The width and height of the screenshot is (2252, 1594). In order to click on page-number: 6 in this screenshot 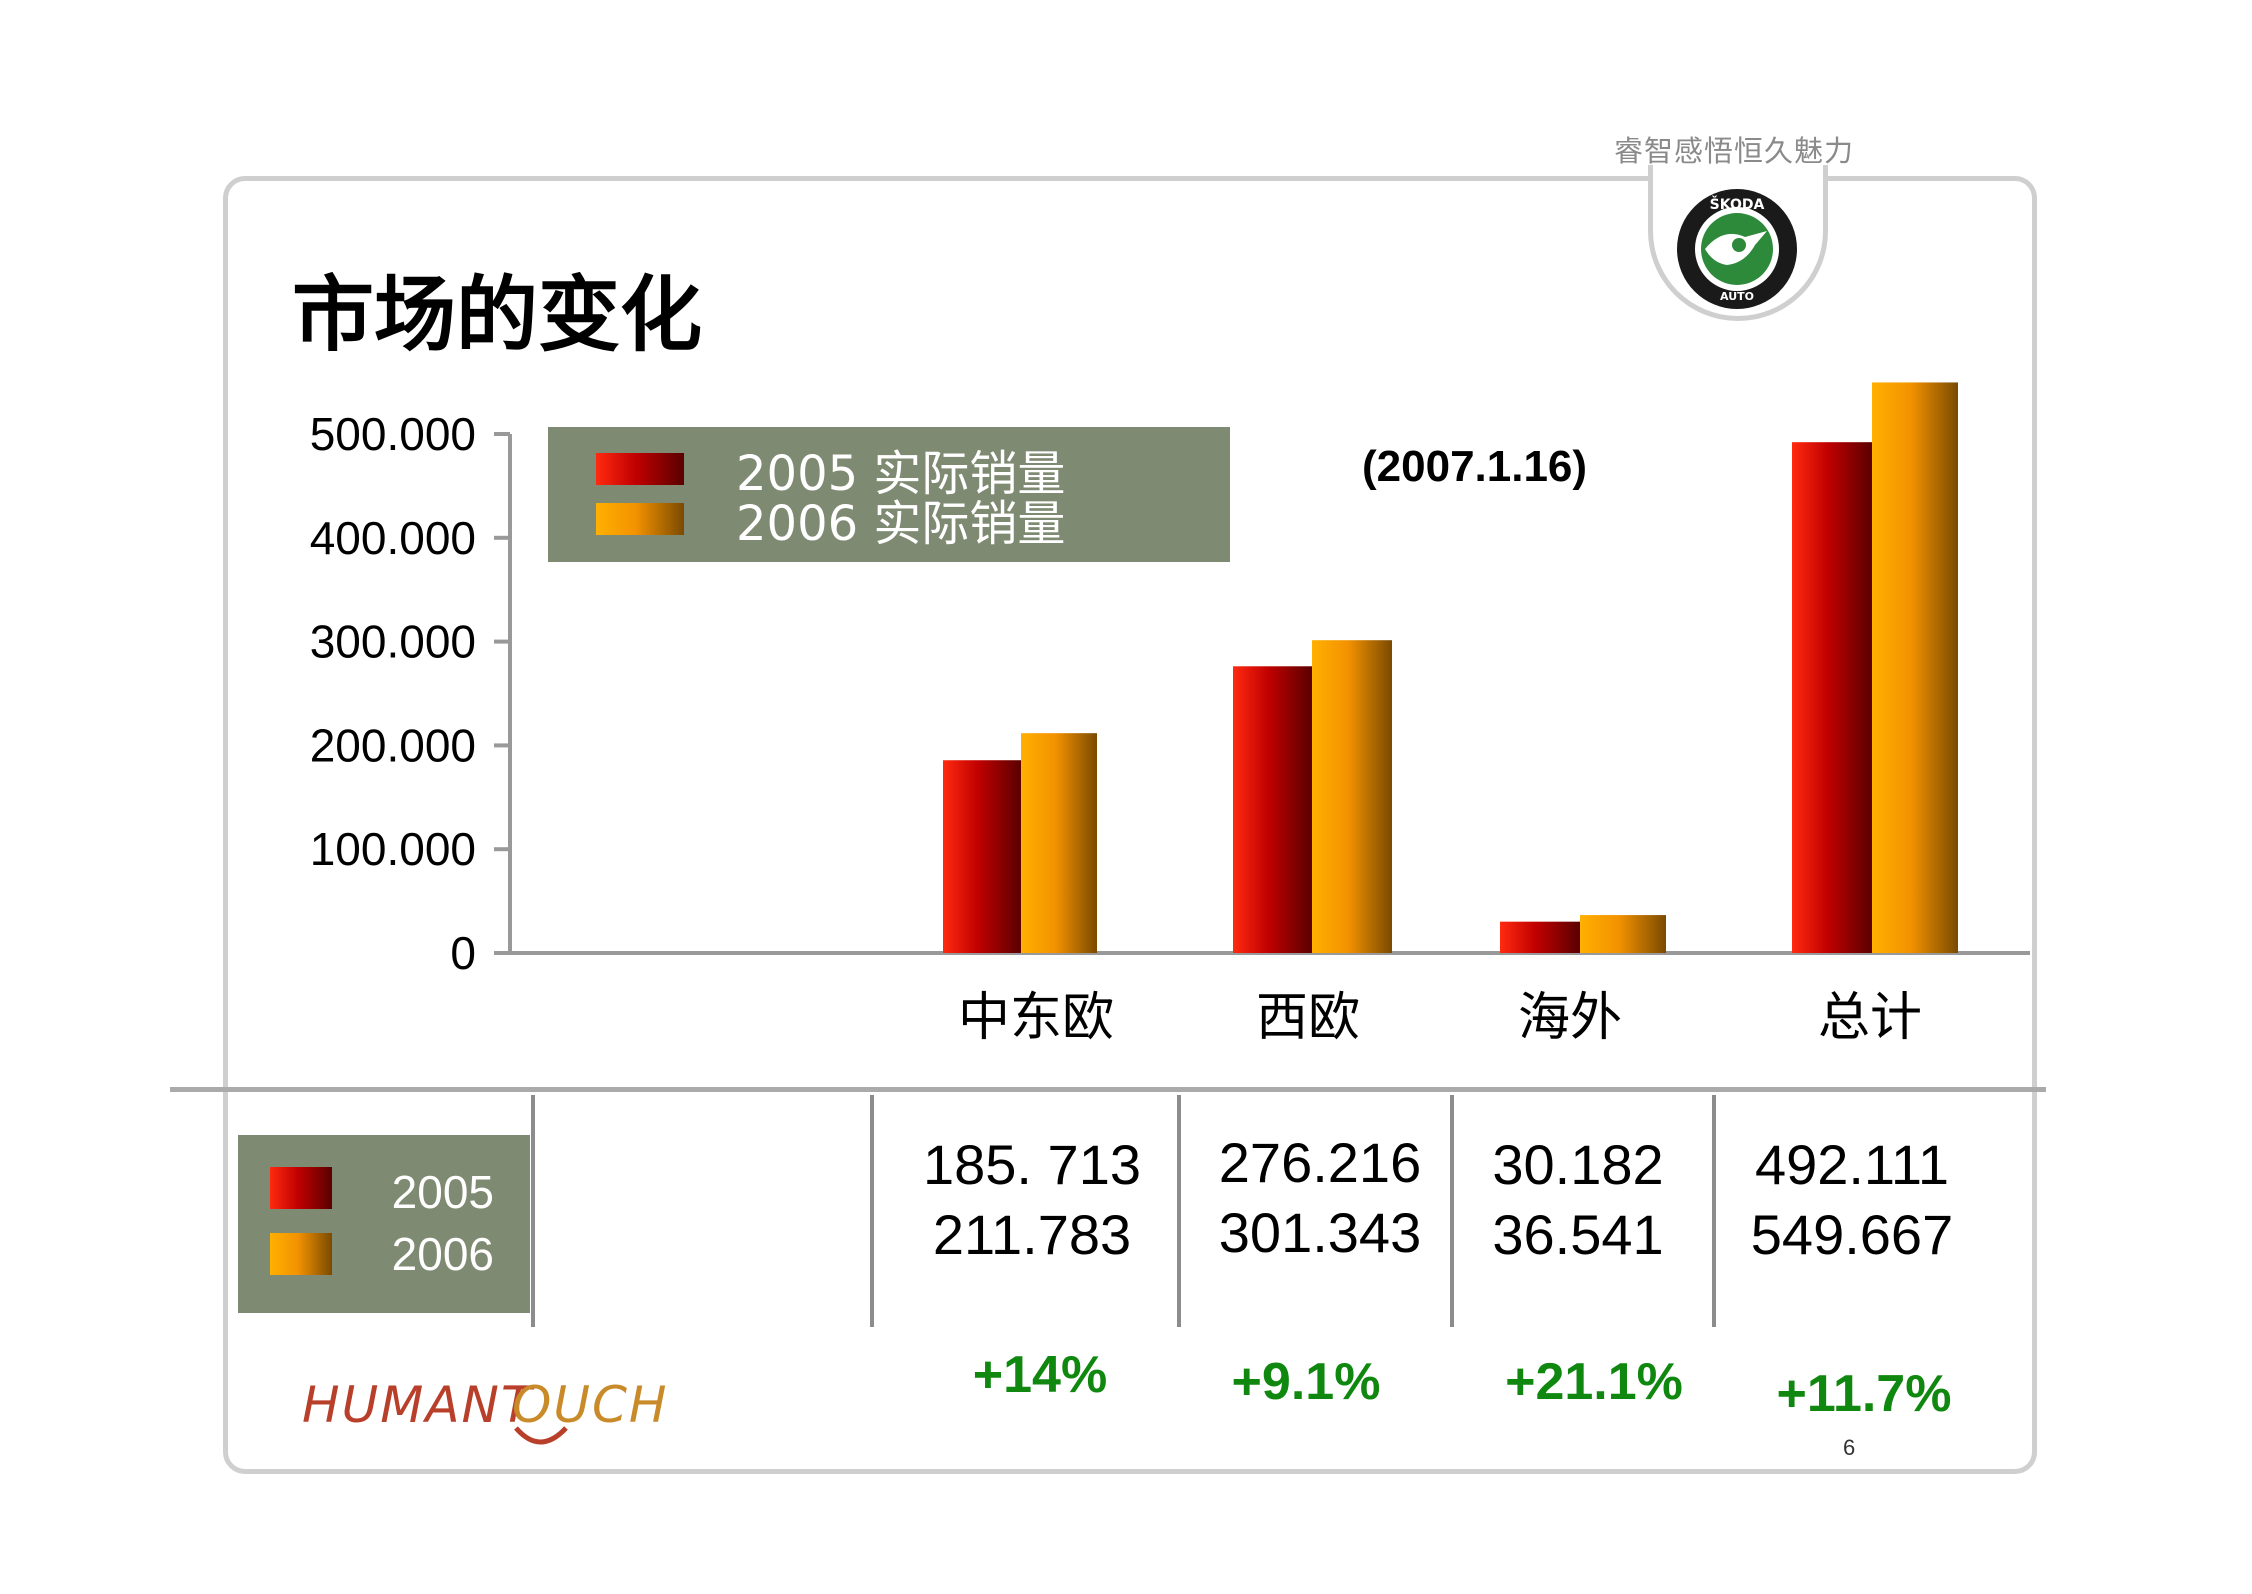, I will do `click(1849, 1447)`.